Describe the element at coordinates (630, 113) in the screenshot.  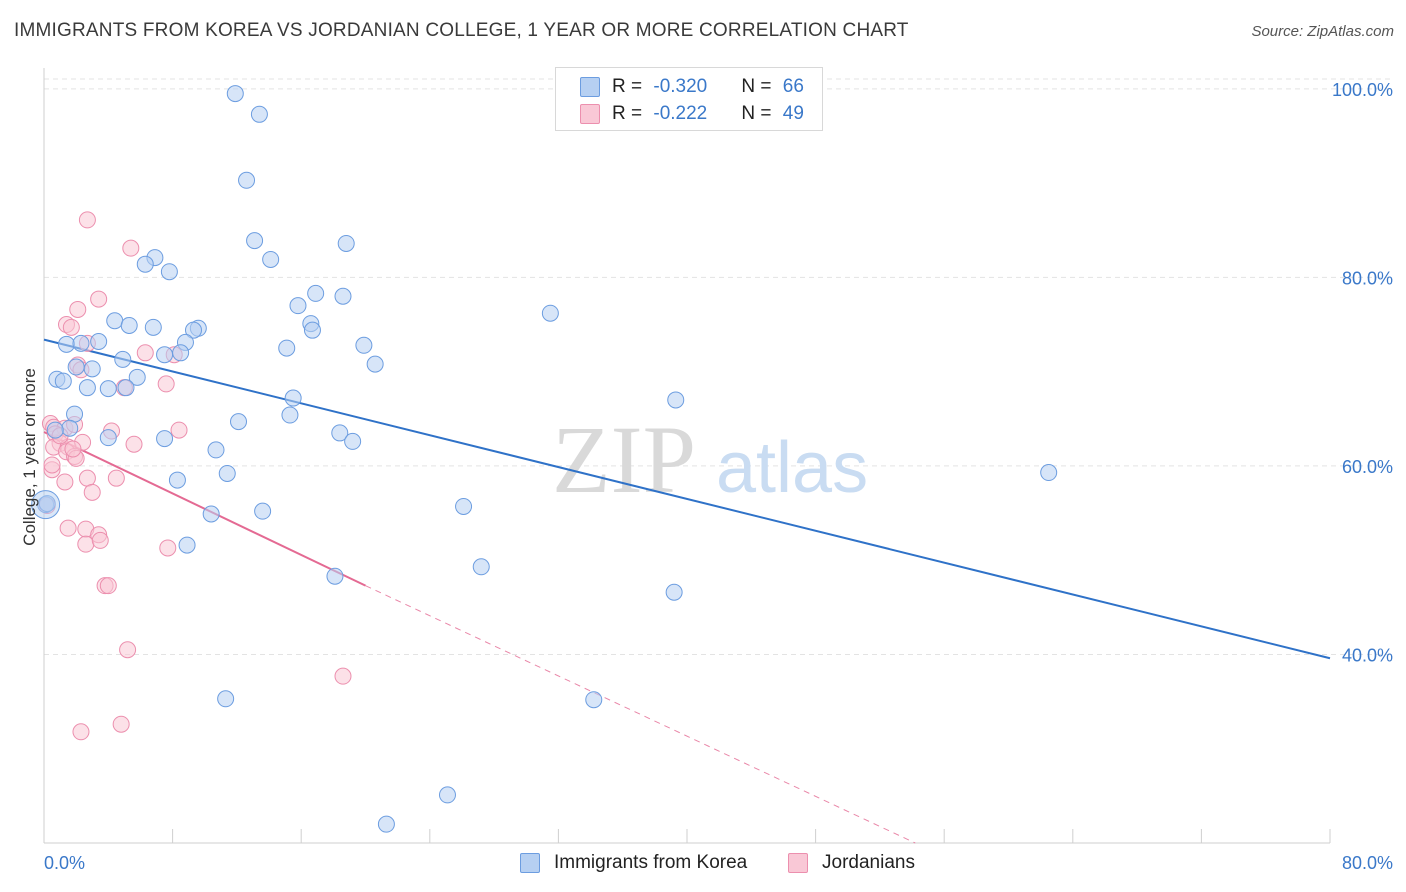
I see `legend-r-label: R =` at that location.